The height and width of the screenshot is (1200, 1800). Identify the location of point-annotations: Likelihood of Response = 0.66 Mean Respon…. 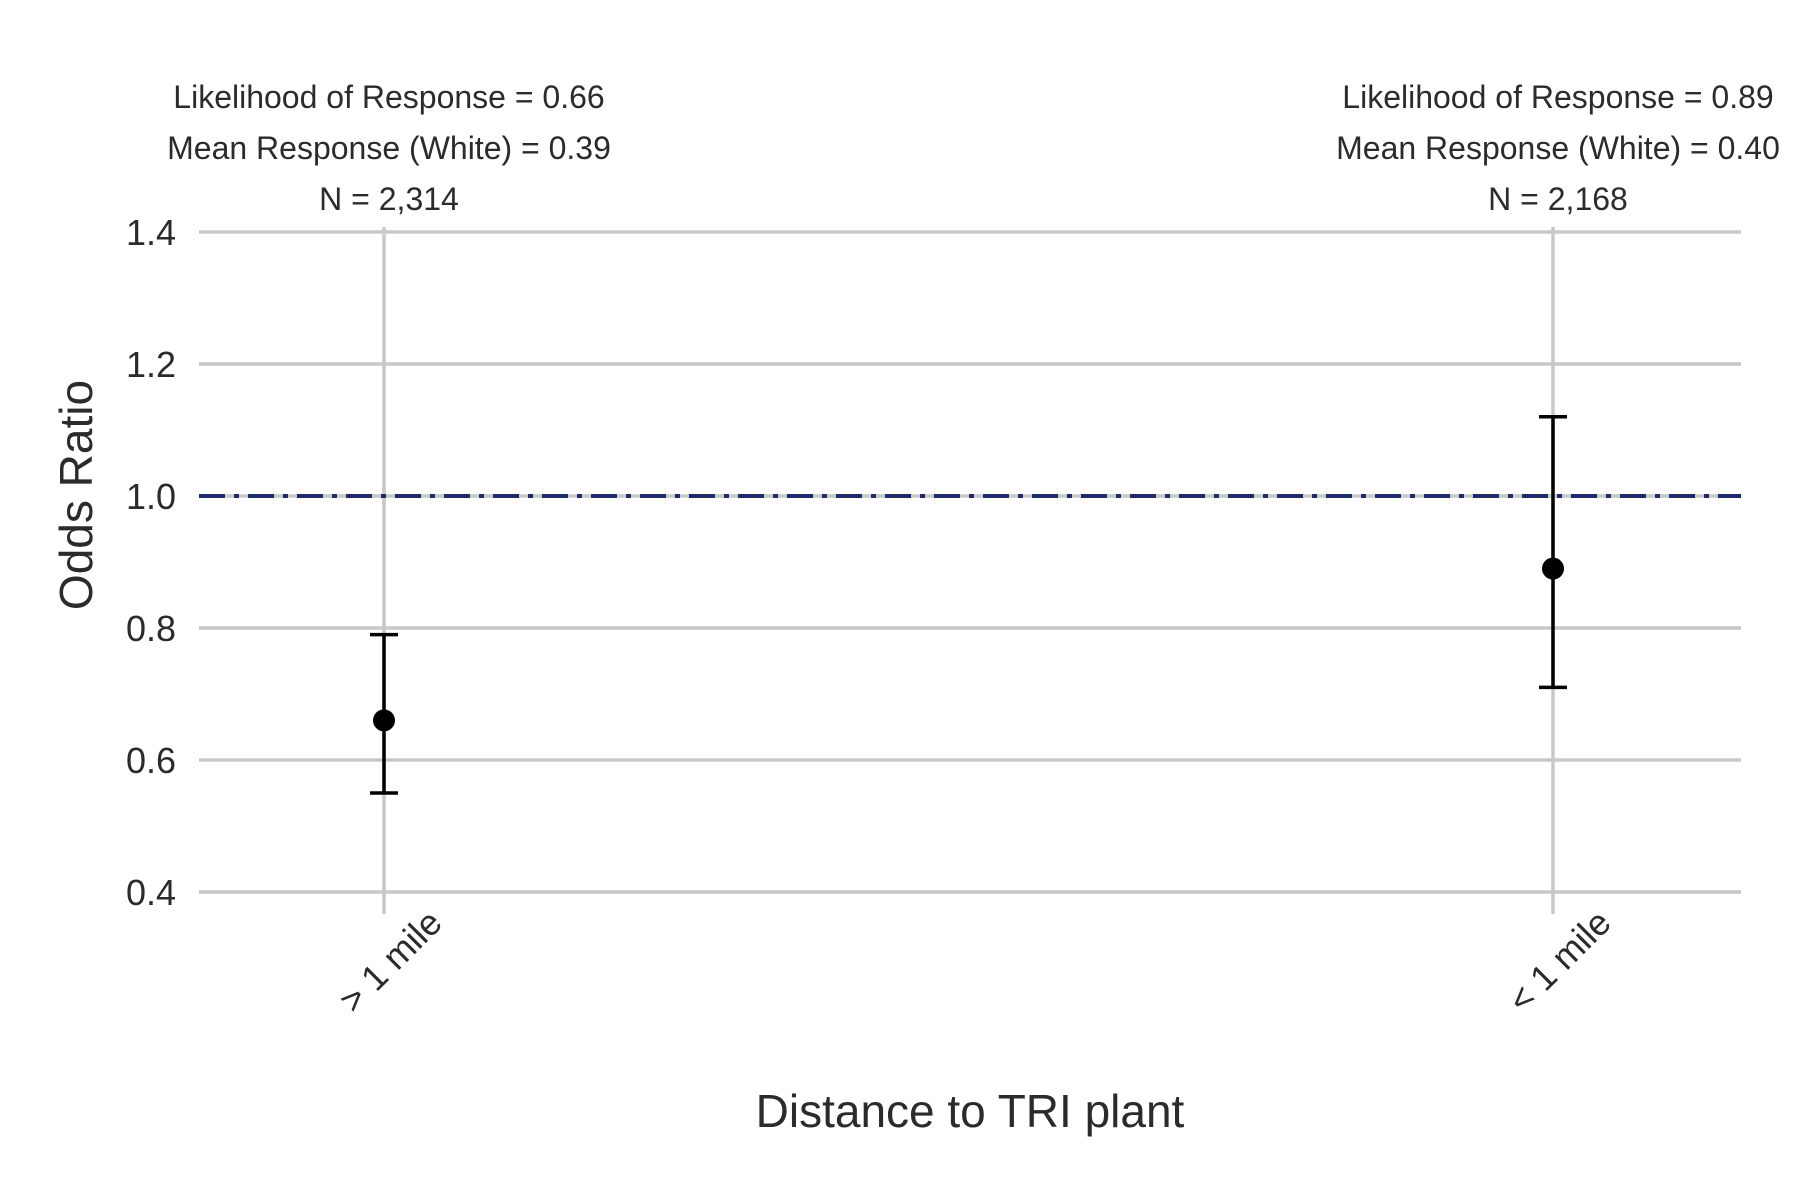
(973, 148).